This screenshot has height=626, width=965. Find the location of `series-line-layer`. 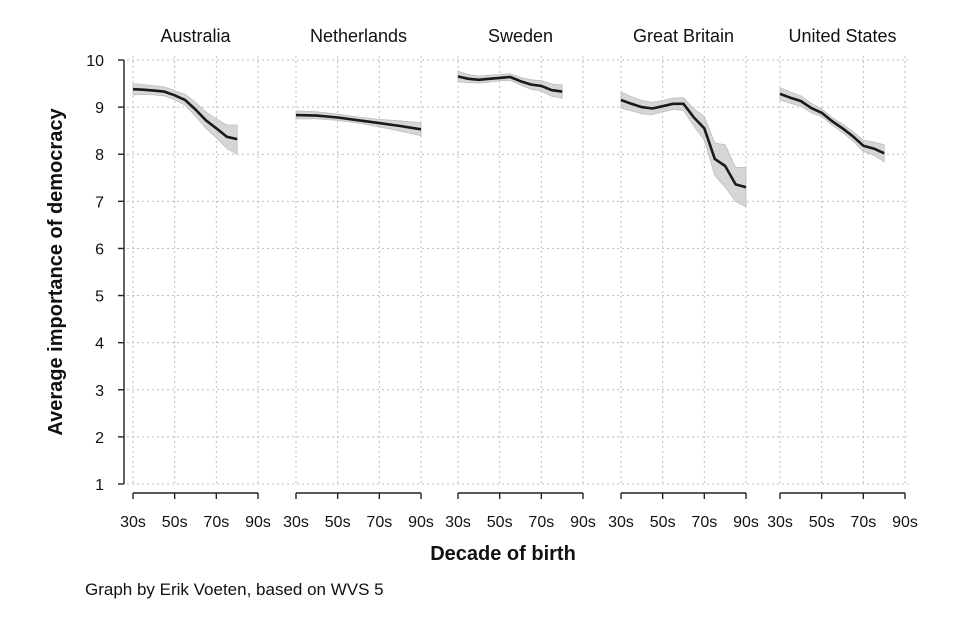

series-line-layer is located at coordinates (508, 132).